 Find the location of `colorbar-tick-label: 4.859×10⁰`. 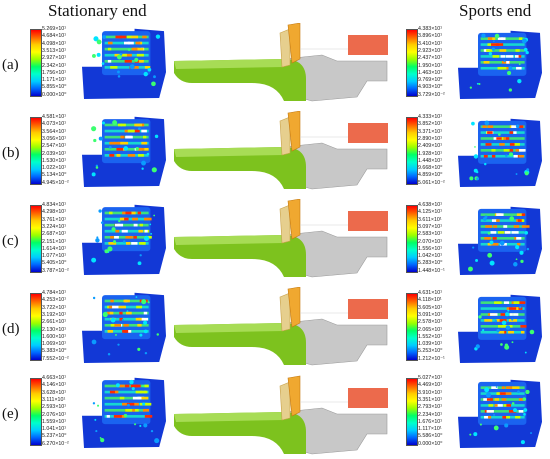

colorbar-tick-label: 4.859×10⁰ is located at coordinates (430, 175).